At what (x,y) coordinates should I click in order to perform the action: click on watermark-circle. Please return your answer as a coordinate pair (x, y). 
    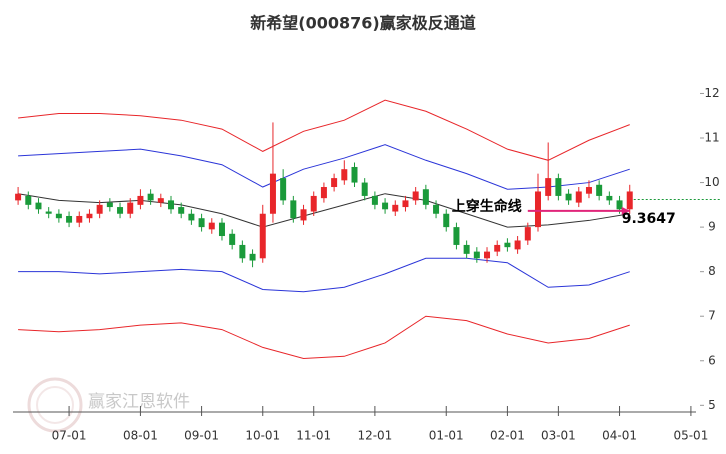
    Looking at the image, I should click on (55, 405).